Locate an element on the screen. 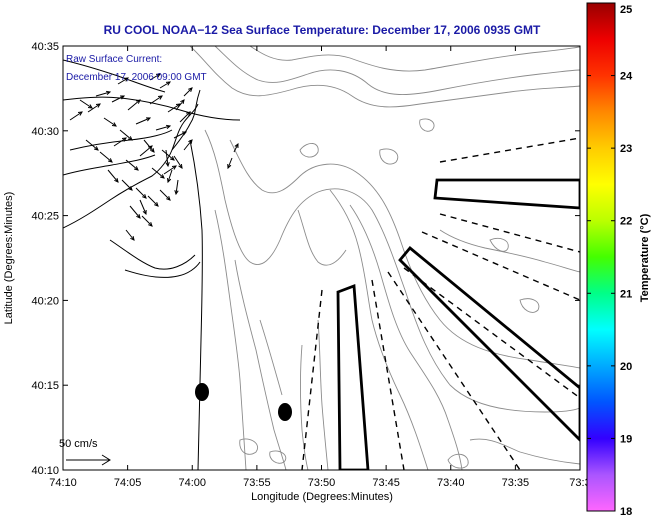 Image resolution: width=651 pixels, height=518 pixels. x-tick-label: 73:55 is located at coordinates (257, 483).